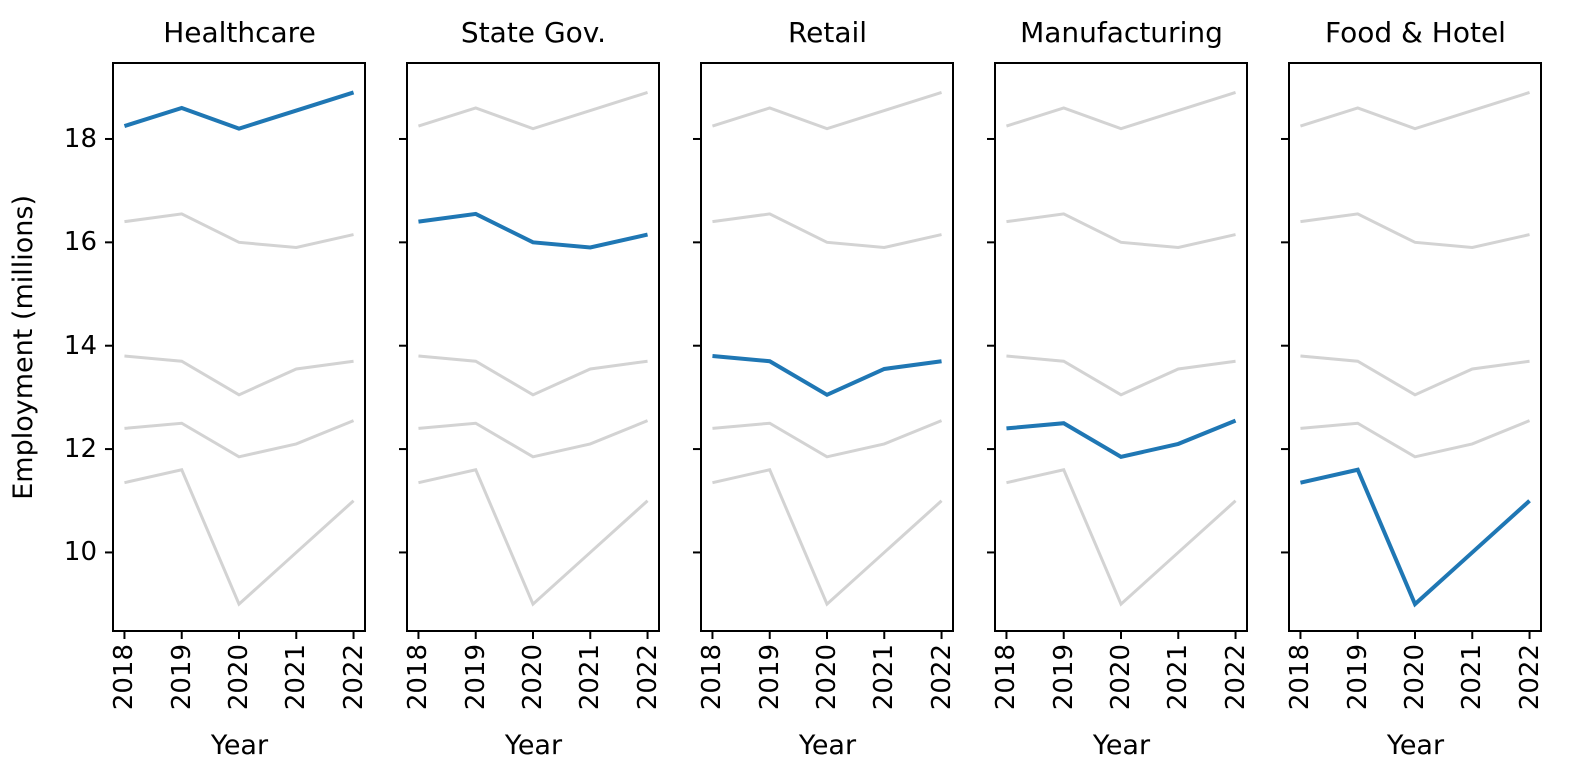 The width and height of the screenshot is (1577, 781). Describe the element at coordinates (533, 745) in the screenshot. I see `x-axis-label-state-gov: Year` at that location.